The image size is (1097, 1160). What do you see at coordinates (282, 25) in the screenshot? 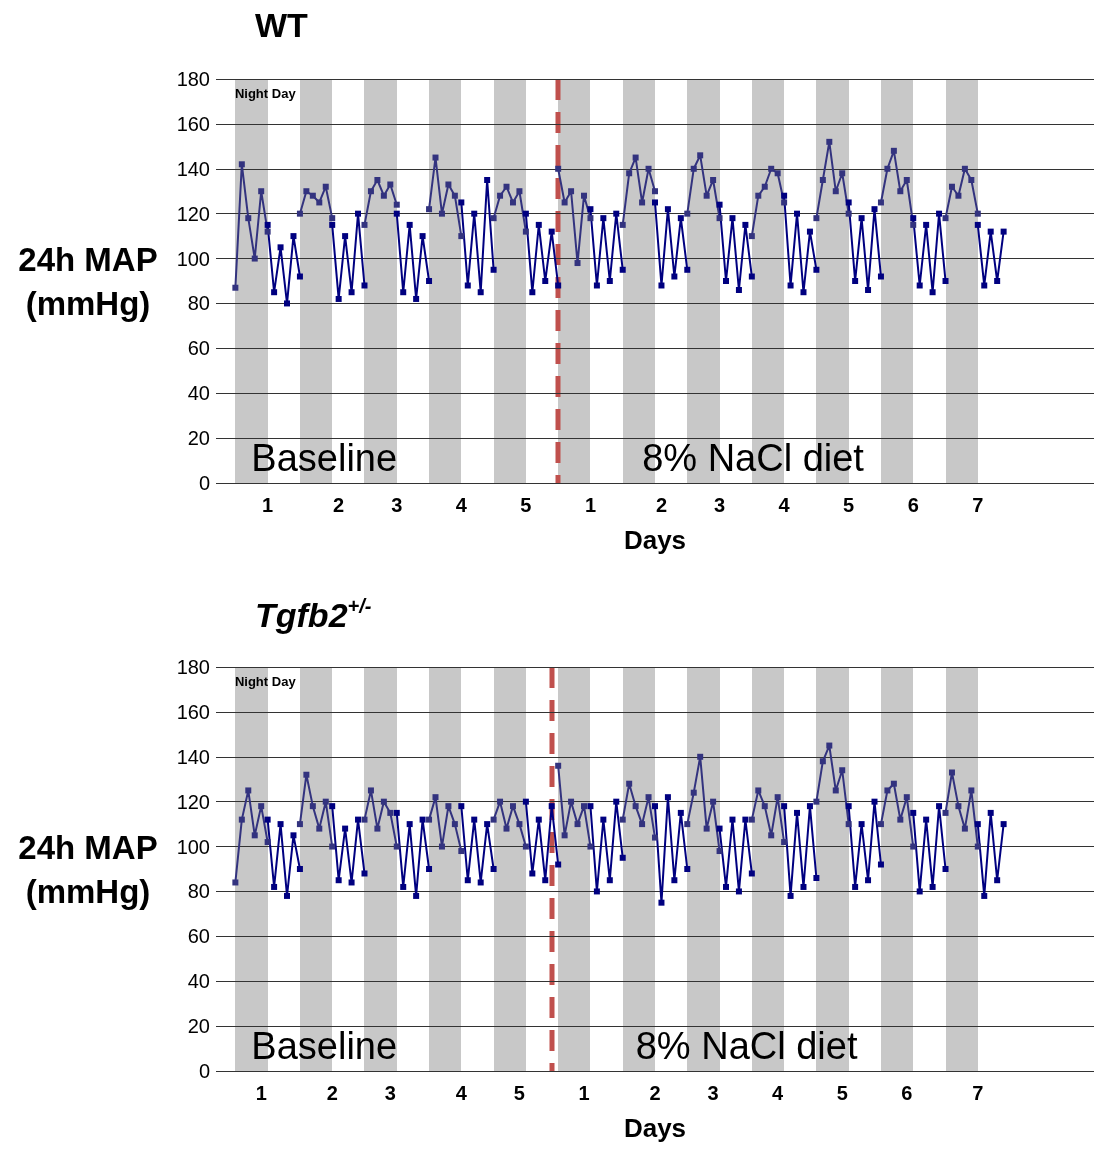
I see `chart-title: WT` at bounding box center [282, 25].